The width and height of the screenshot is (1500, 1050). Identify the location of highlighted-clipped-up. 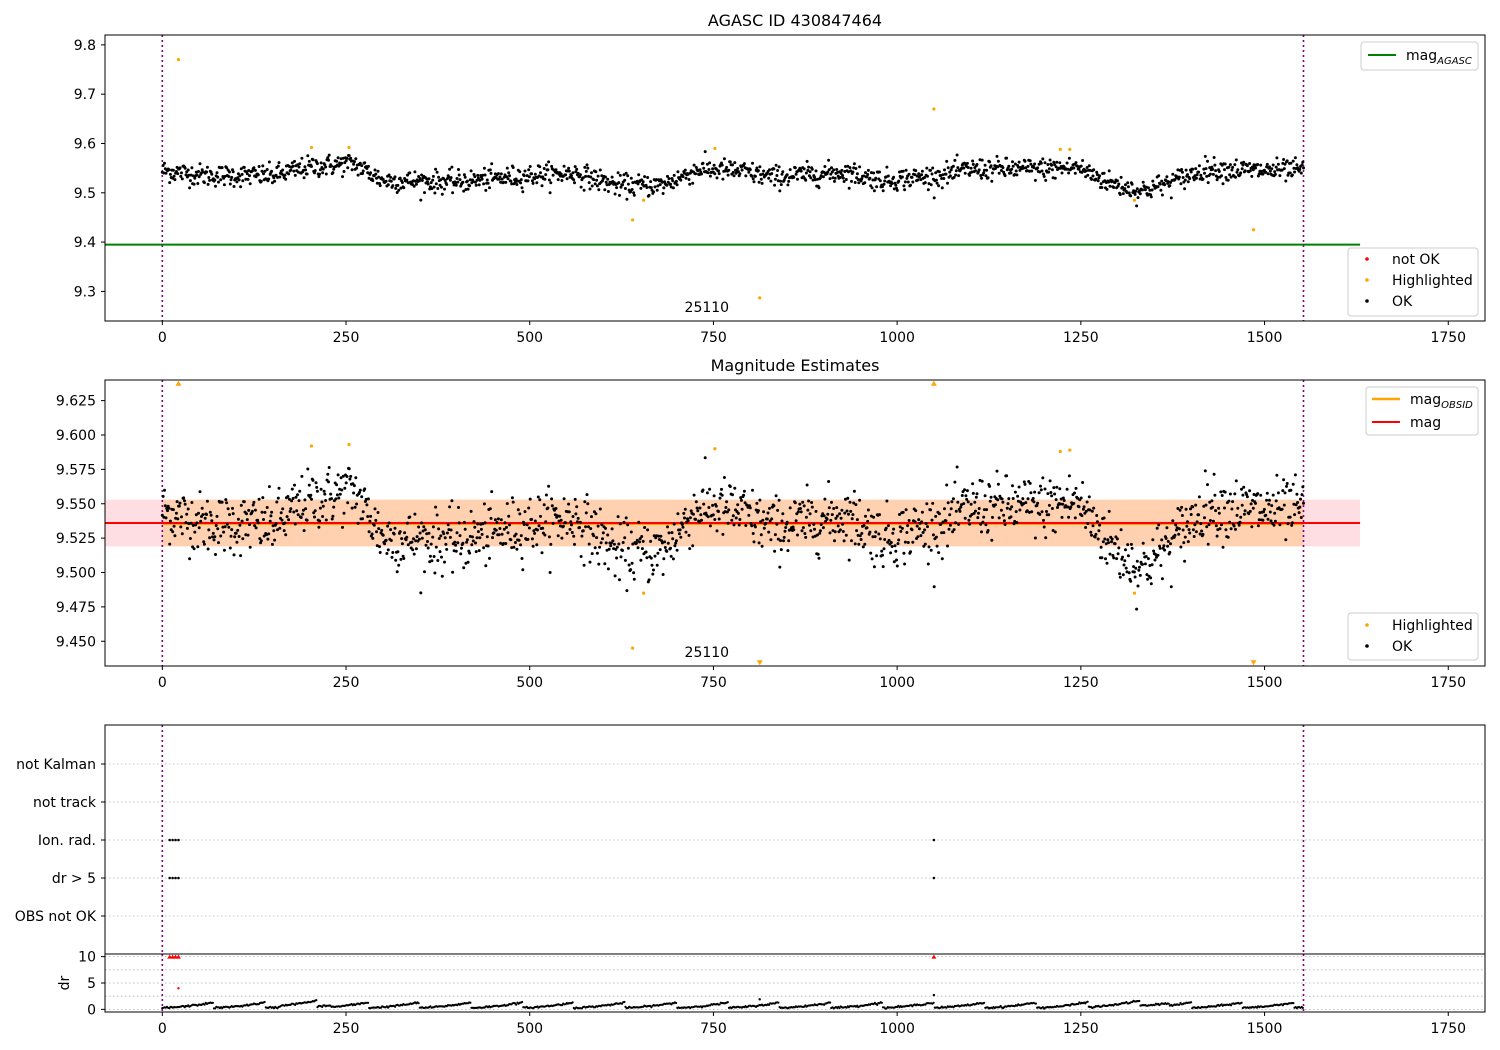
(933, 383).